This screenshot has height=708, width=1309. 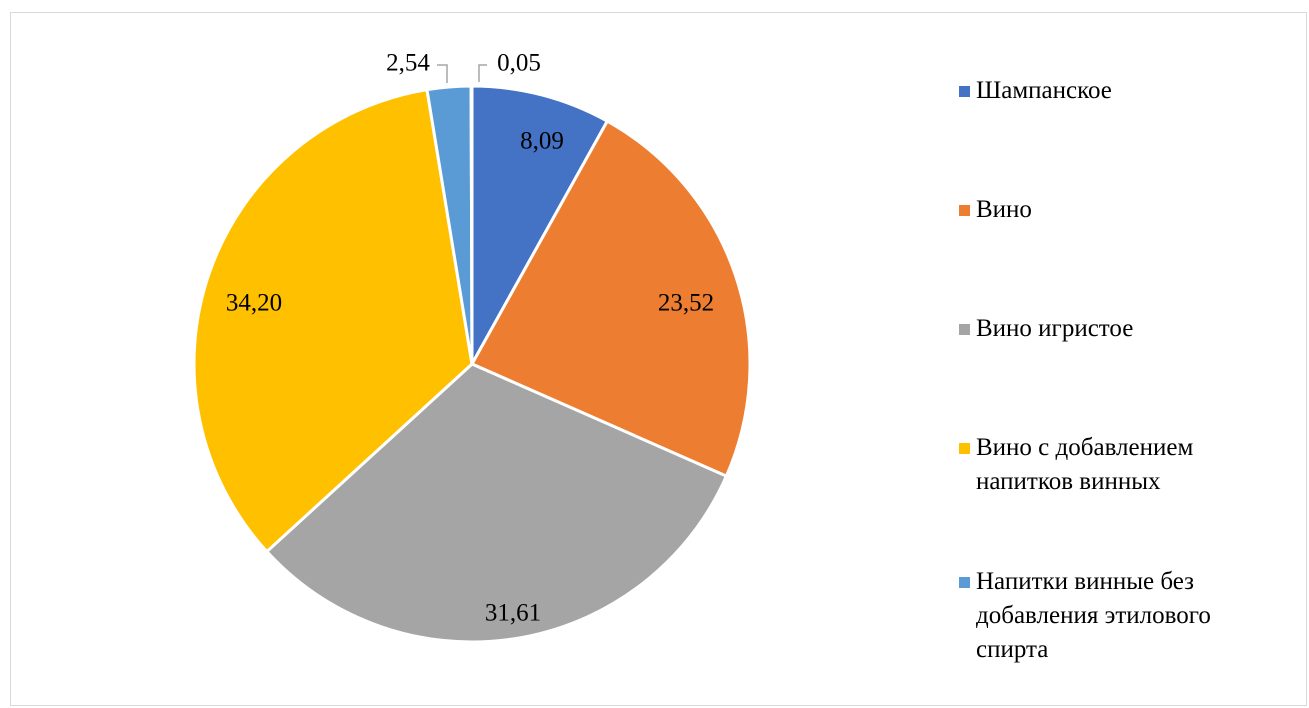 I want to click on leader-line-other, so click(x=482, y=73).